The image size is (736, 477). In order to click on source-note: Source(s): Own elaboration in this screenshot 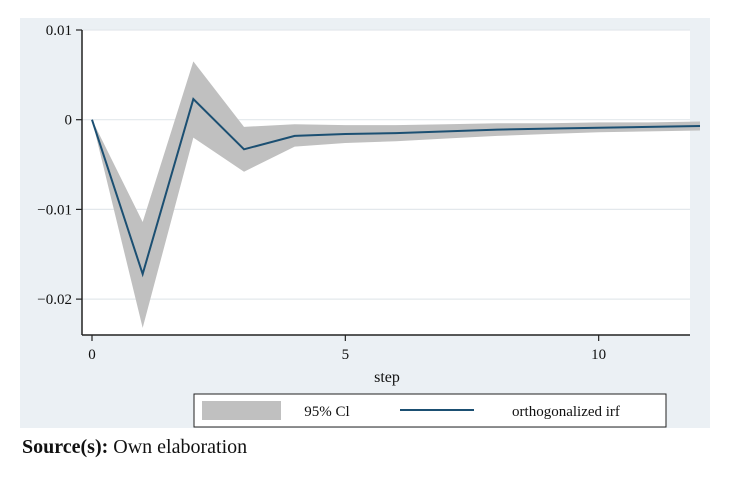, I will do `click(134, 447)`.